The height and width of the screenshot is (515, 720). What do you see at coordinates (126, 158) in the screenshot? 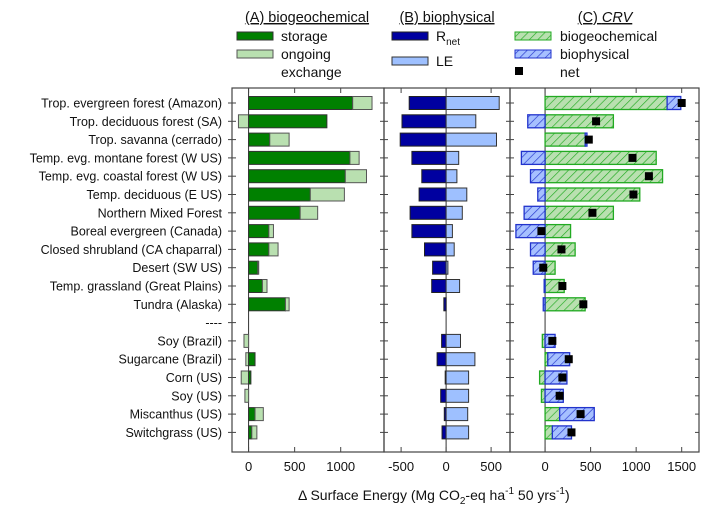
I see `category-label: Temp. evg. montane forest (W US)` at bounding box center [126, 158].